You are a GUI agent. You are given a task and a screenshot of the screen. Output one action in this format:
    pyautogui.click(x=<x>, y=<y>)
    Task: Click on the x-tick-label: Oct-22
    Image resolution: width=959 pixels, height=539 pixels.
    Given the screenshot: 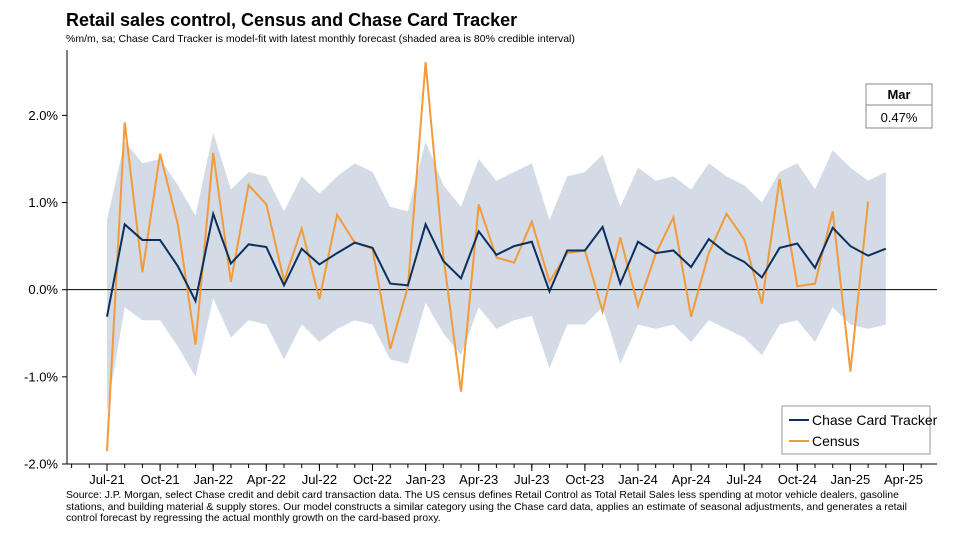 What is the action you would take?
    pyautogui.click(x=372, y=479)
    